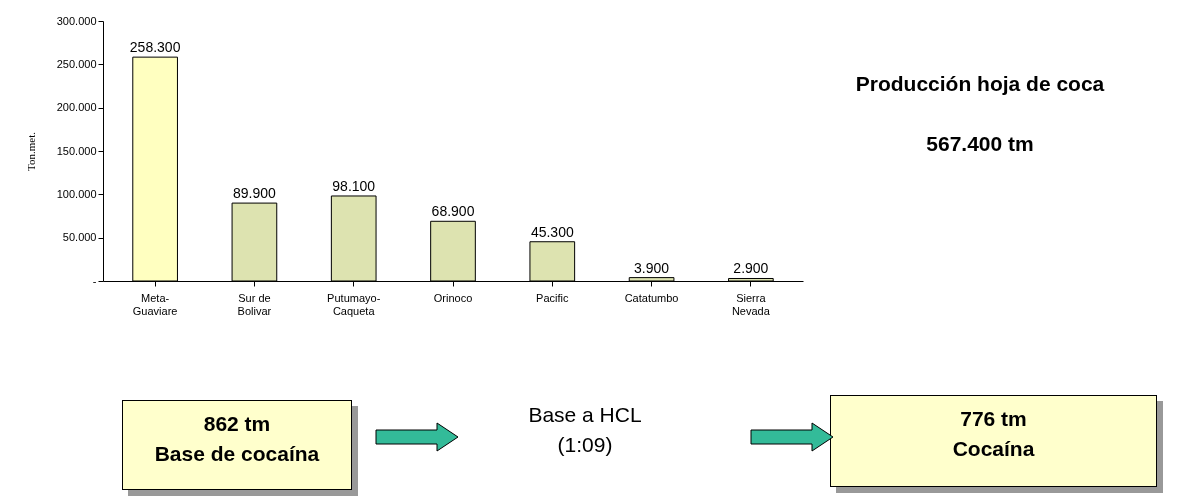 The width and height of the screenshot is (1179, 504). I want to click on data-label: 68.900, so click(453, 211).